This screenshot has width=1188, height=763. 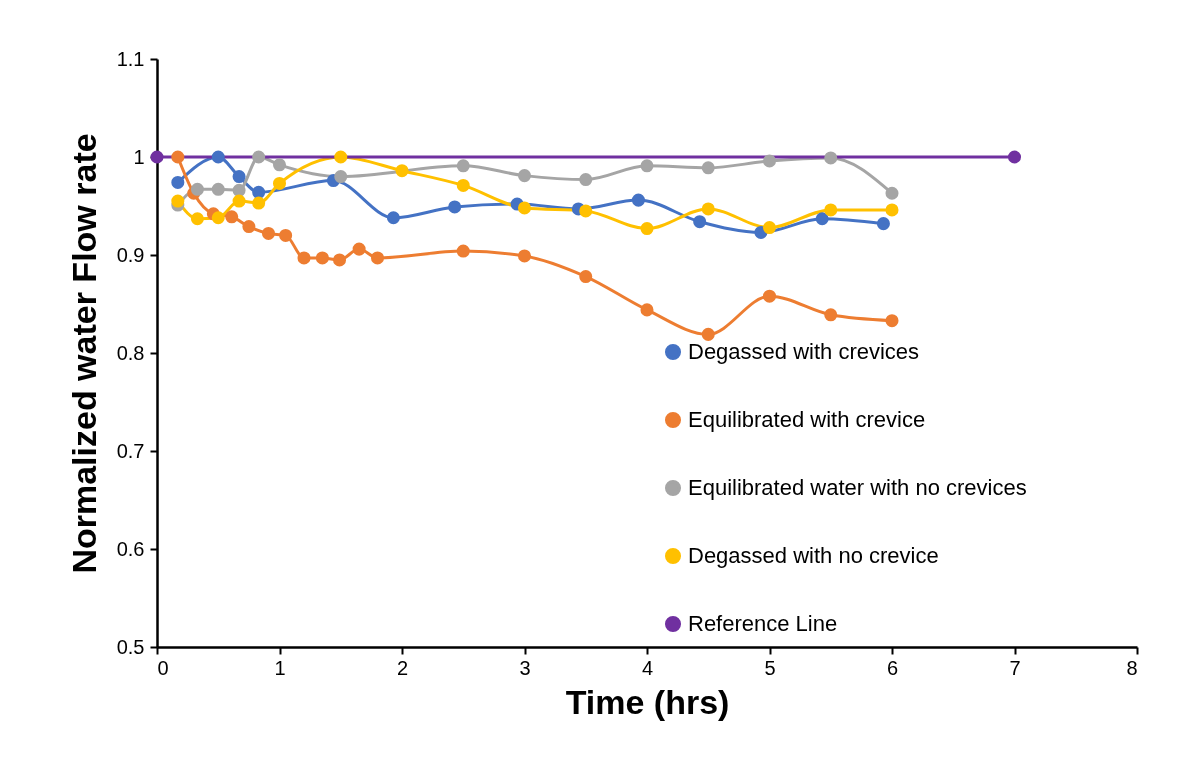 I want to click on x-axis-title: Time (hrs), so click(x=647, y=701).